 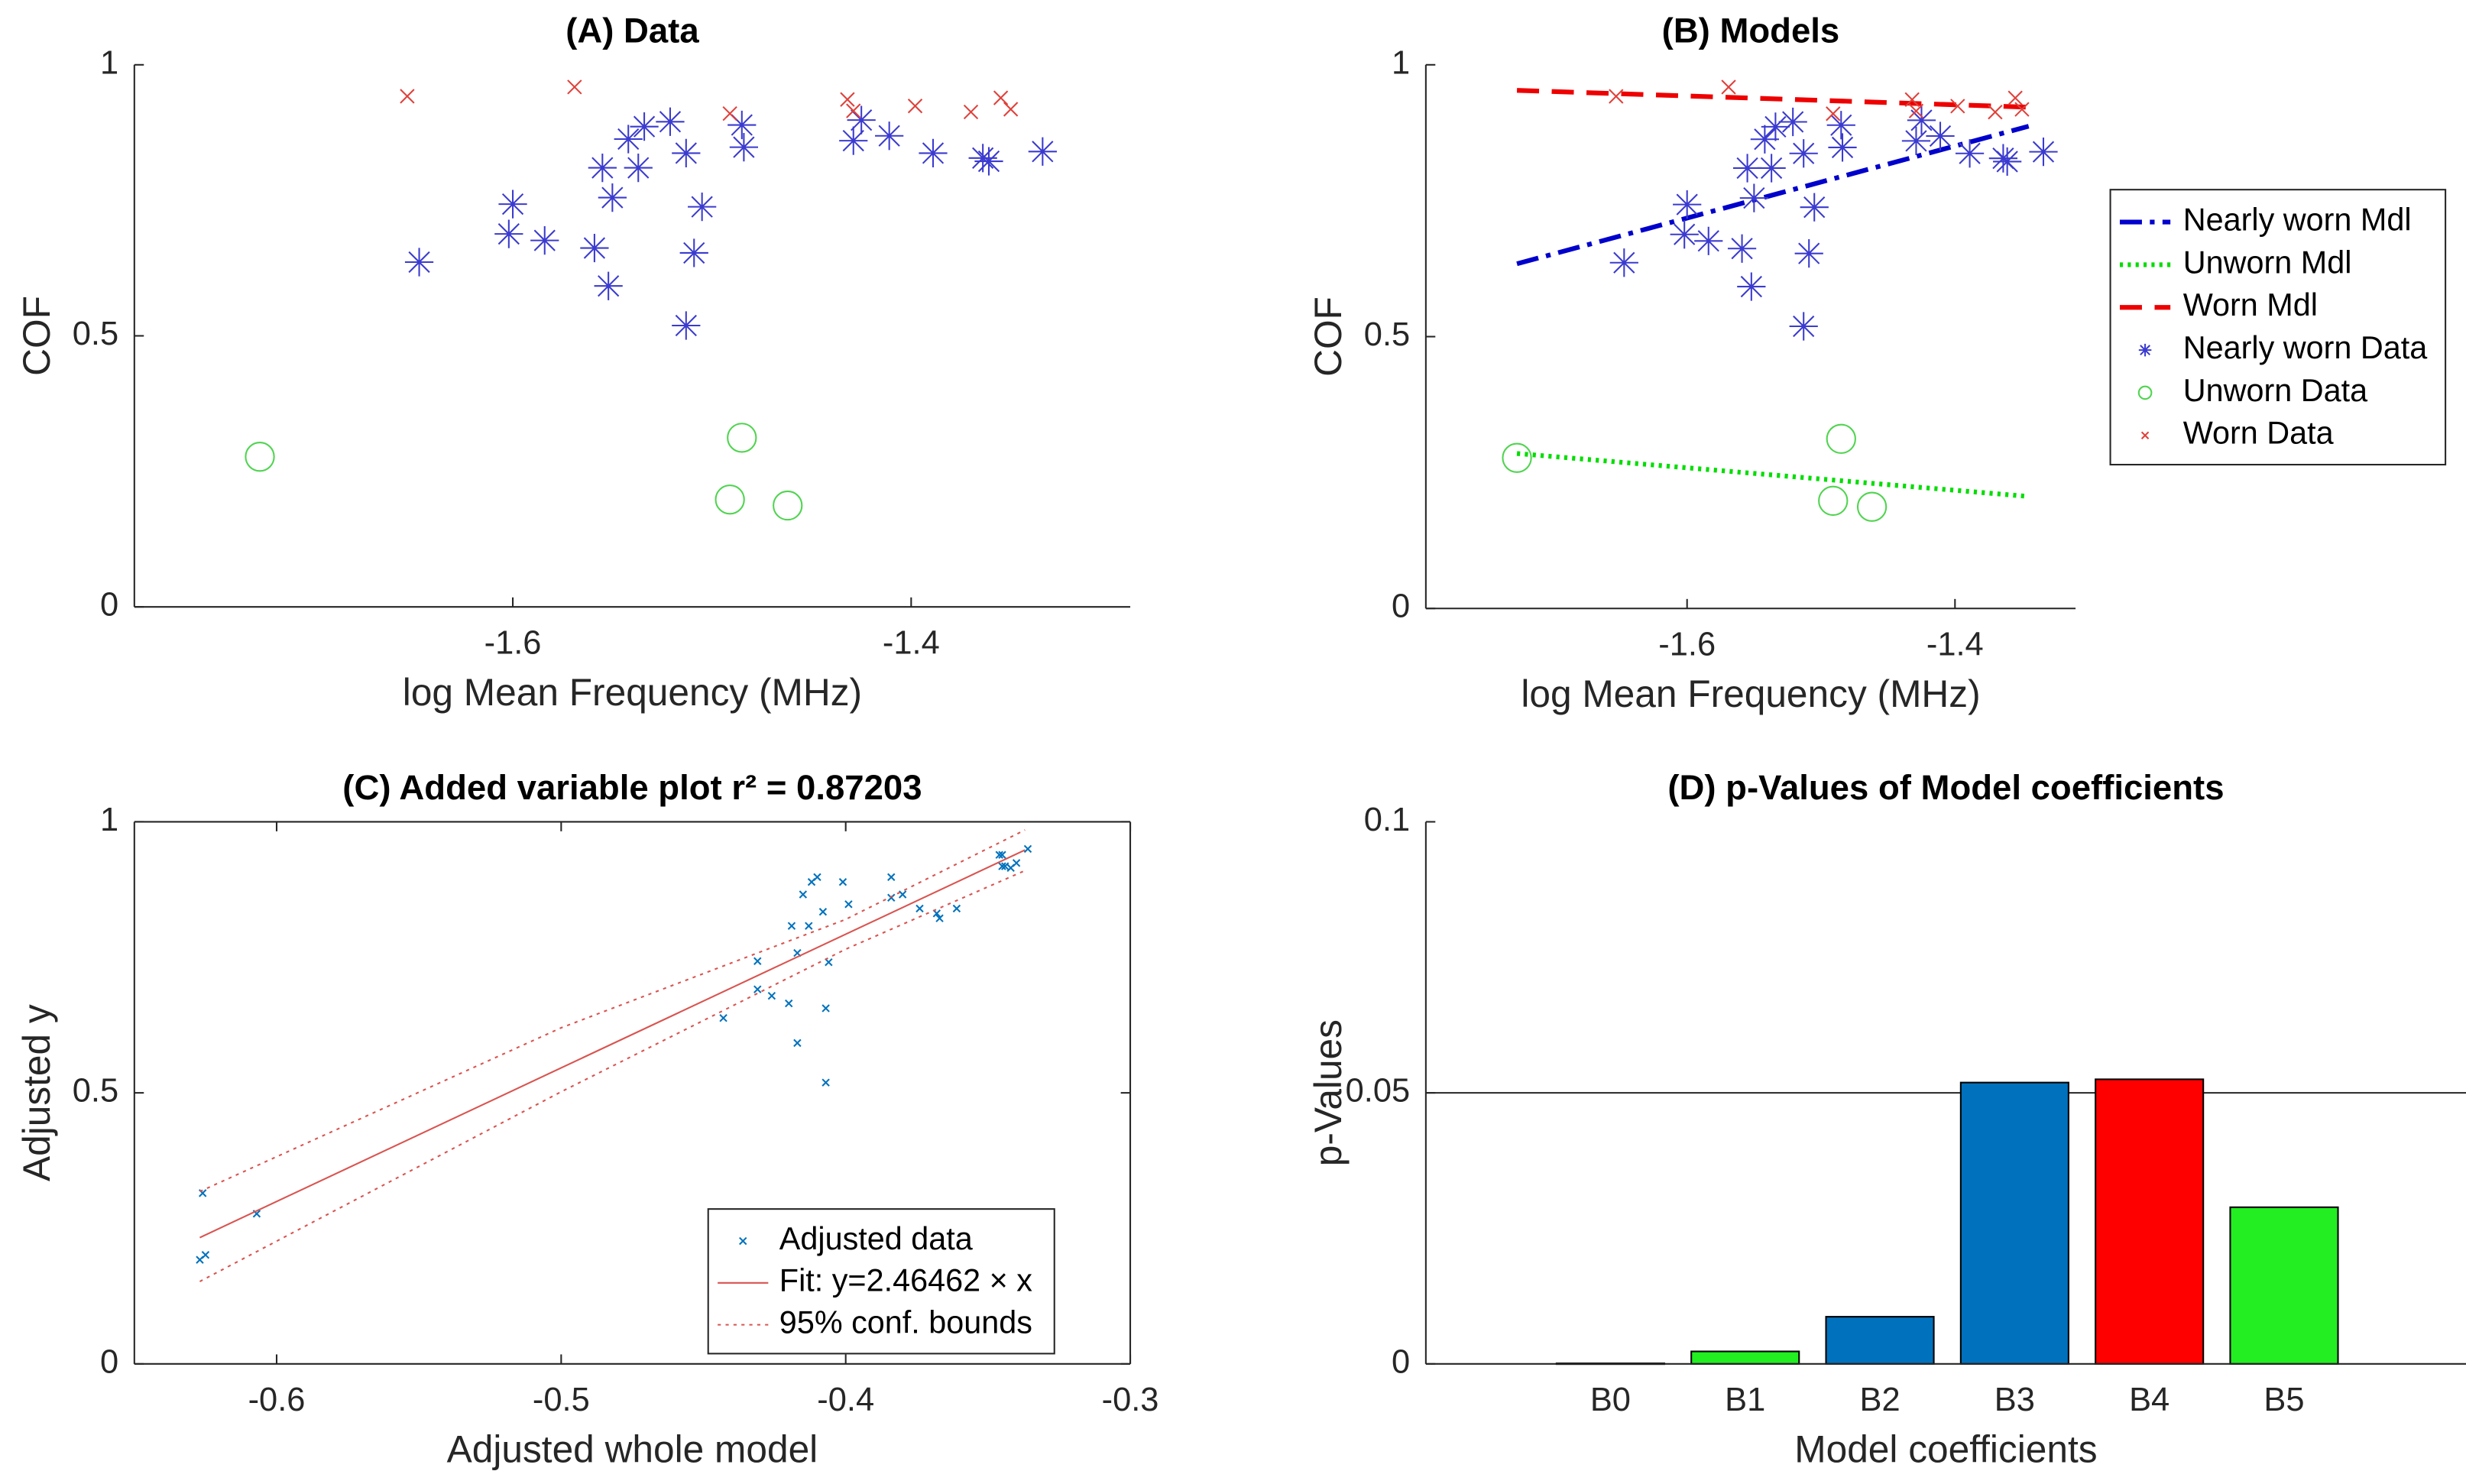 I want to click on x-tick-label: -0.6, so click(x=277, y=1400).